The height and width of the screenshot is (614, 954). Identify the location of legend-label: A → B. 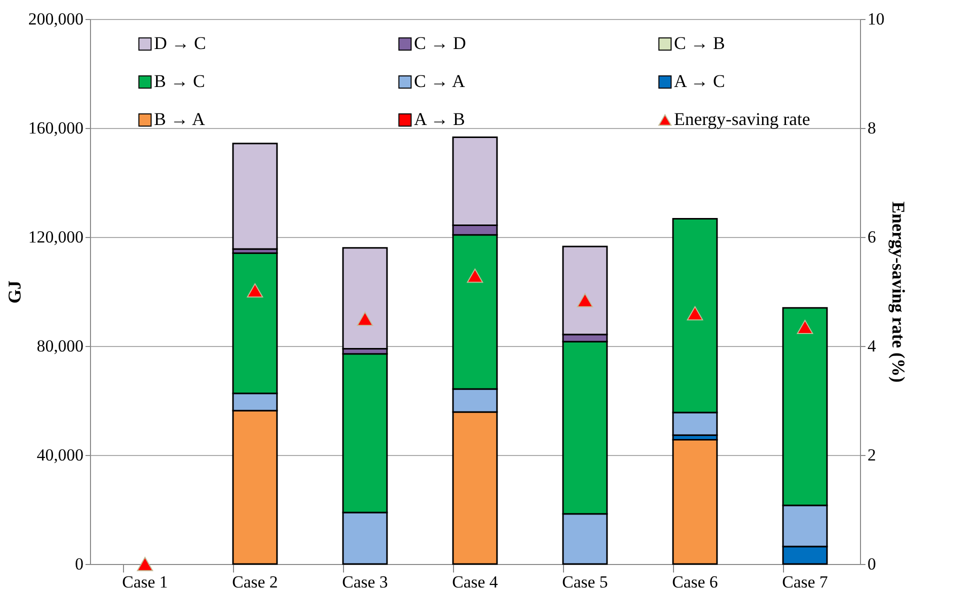
(440, 119).